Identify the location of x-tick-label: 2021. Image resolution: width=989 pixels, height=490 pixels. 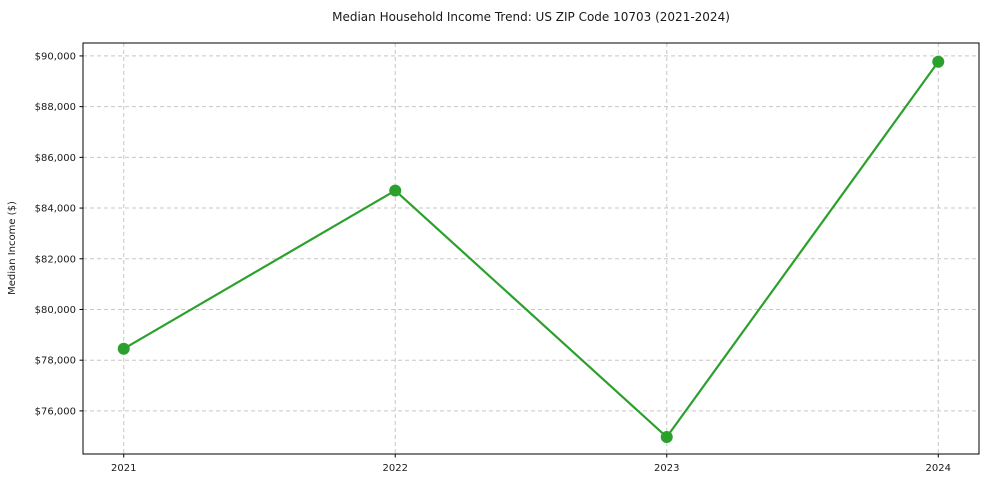
(123, 468).